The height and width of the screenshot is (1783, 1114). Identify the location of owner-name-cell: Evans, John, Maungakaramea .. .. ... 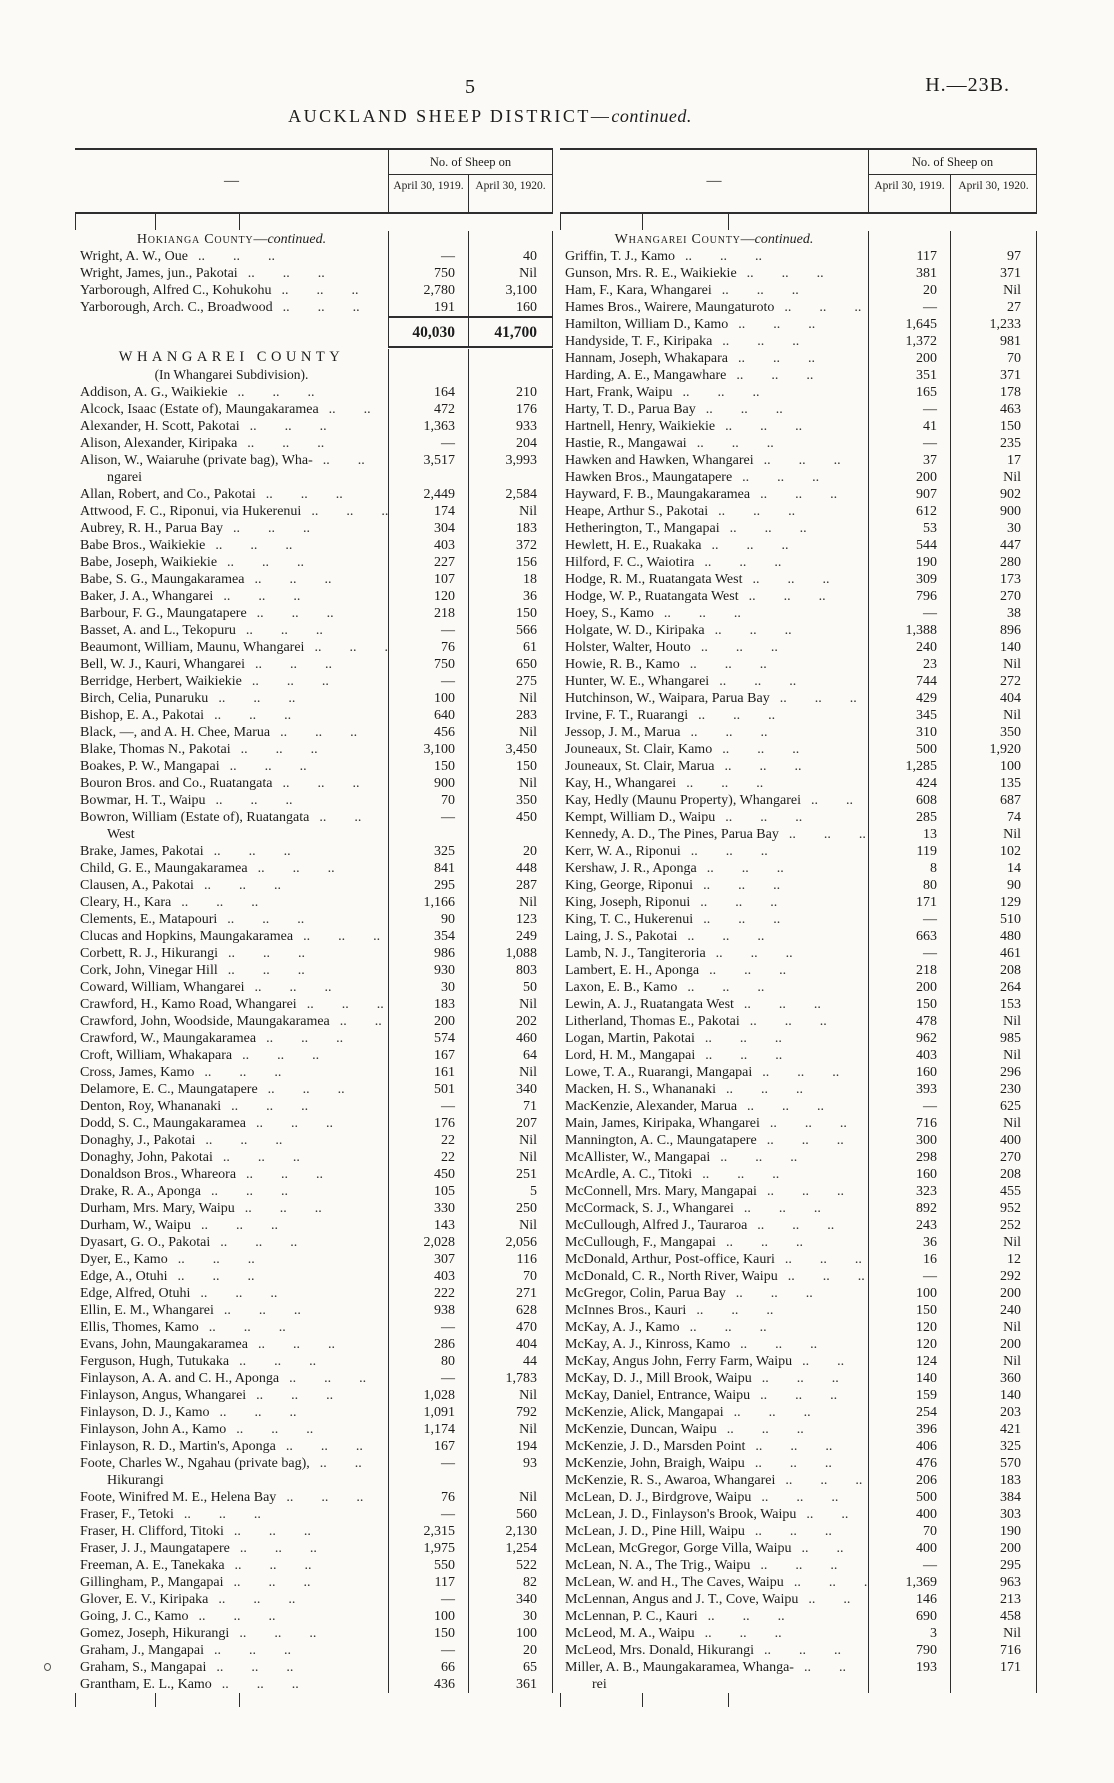
(231, 1344).